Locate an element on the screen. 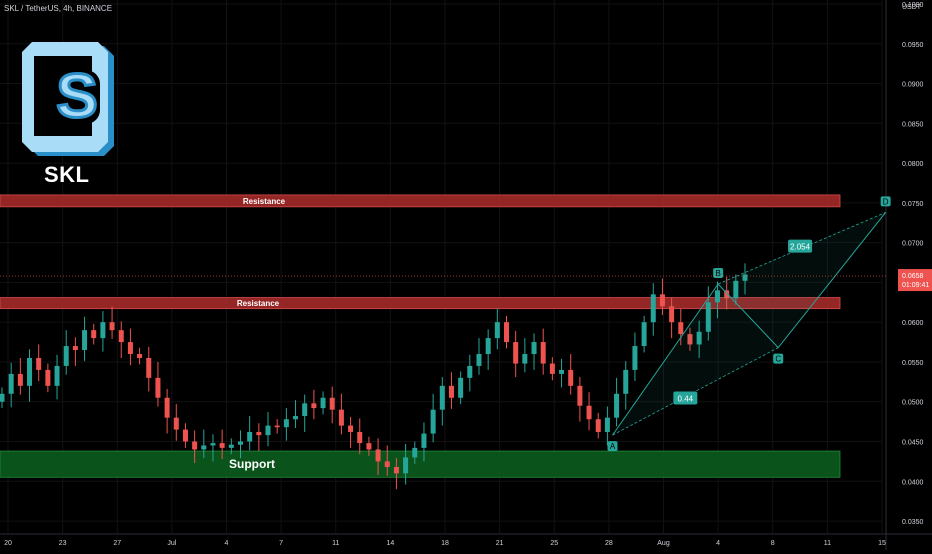  pattern-point-c-box is located at coordinates (778, 358).